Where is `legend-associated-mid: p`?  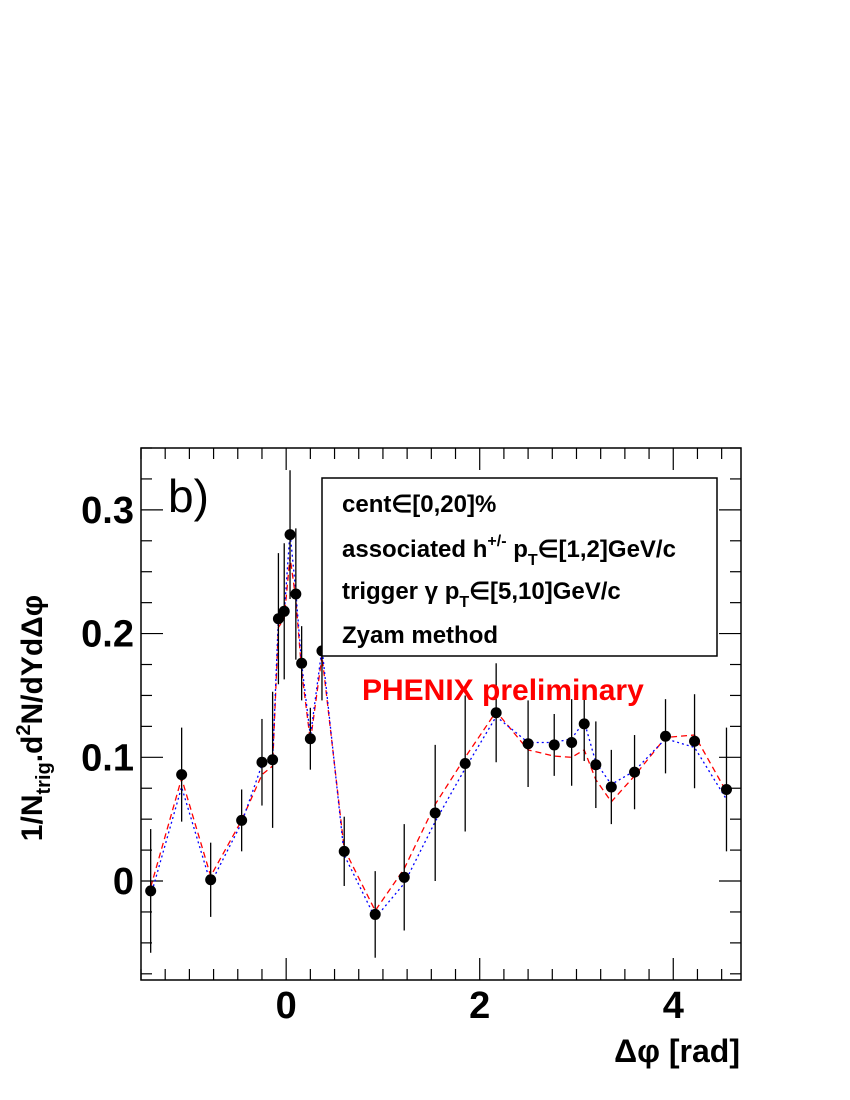 legend-associated-mid: p is located at coordinates (517, 549).